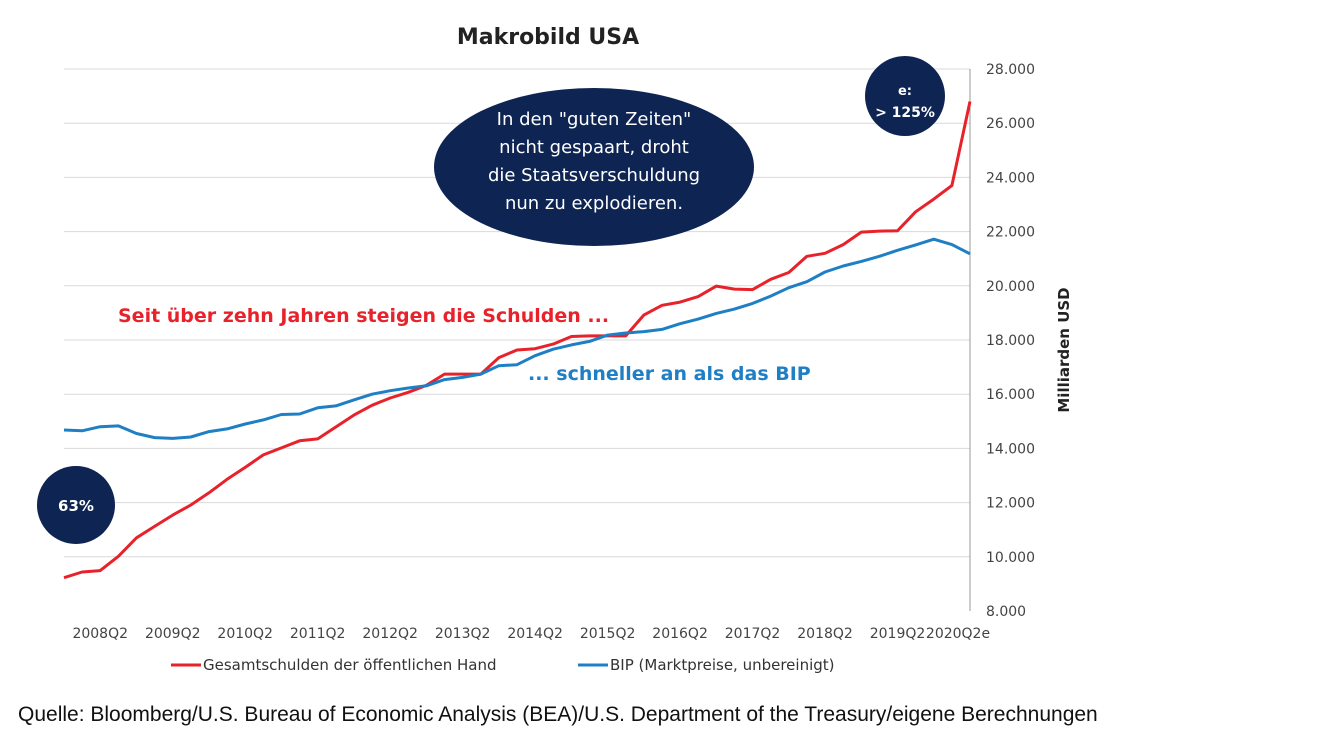  What do you see at coordinates (245, 634) in the screenshot?
I see `x-tick-label: 2010Q2` at bounding box center [245, 634].